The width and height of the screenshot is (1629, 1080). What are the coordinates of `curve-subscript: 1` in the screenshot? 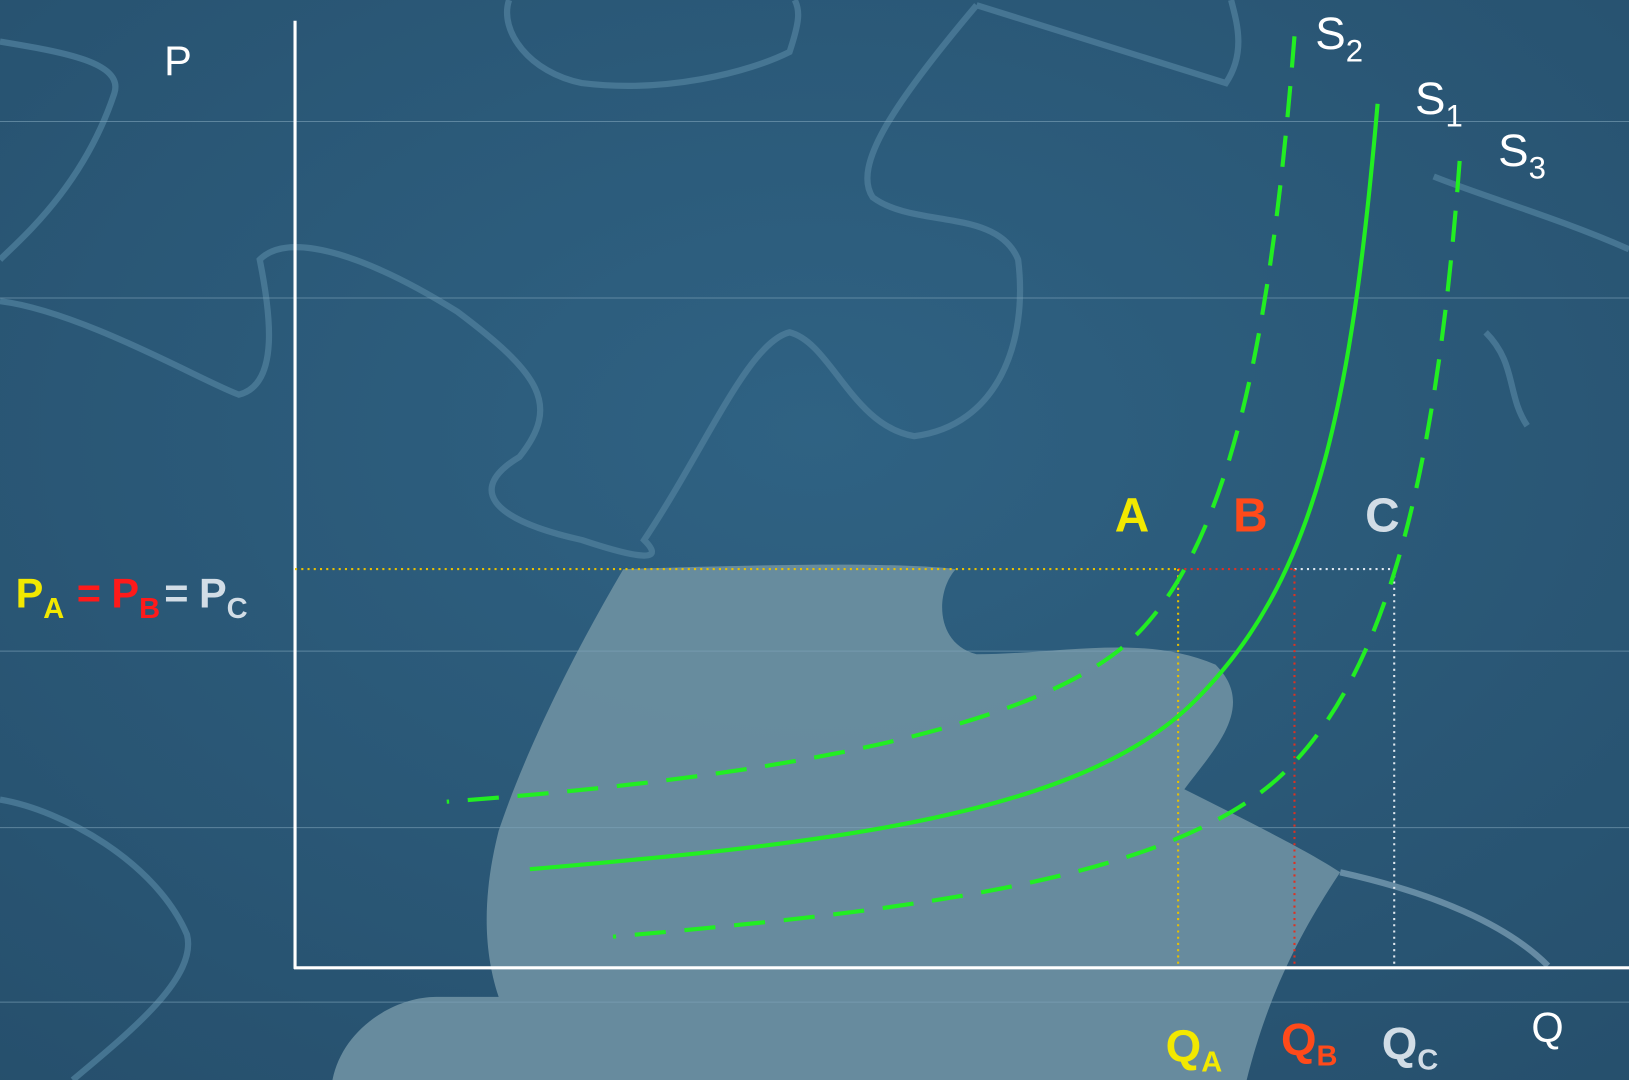 It's located at (1453, 116).